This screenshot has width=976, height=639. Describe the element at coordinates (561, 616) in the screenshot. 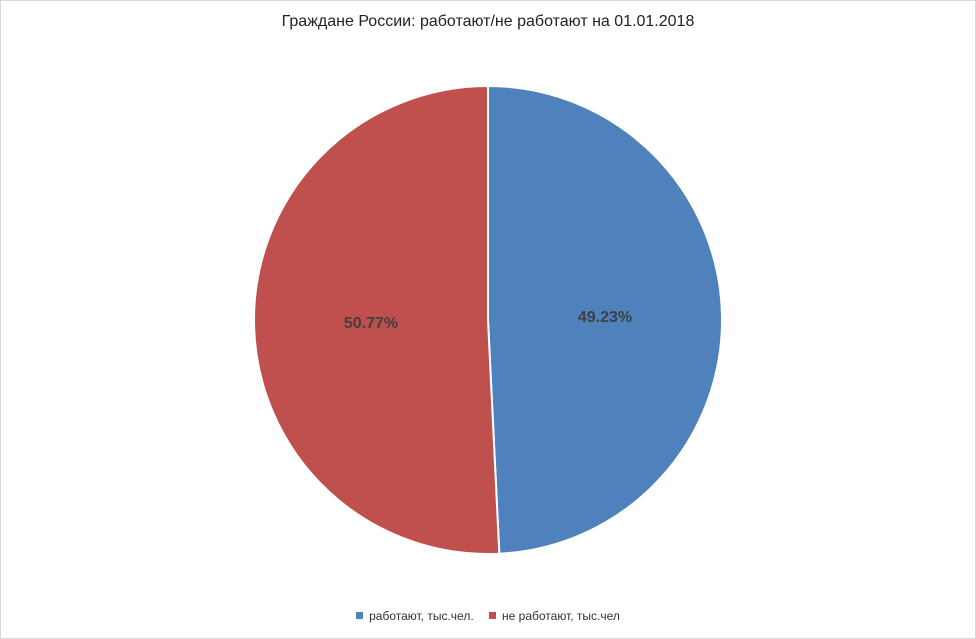

I see `legend-label-not-working: не работают, тыс.чел` at that location.